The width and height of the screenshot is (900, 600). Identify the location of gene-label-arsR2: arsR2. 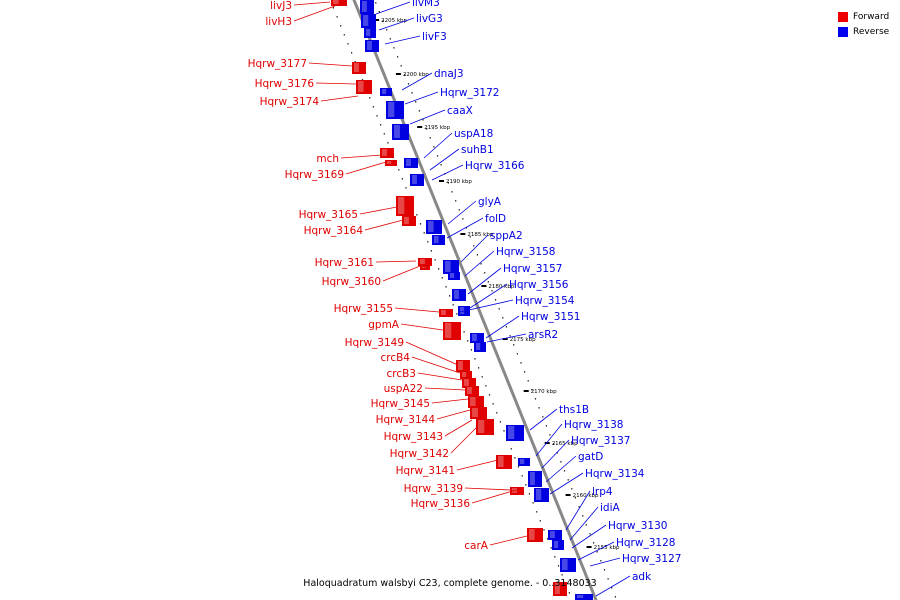
(543, 335).